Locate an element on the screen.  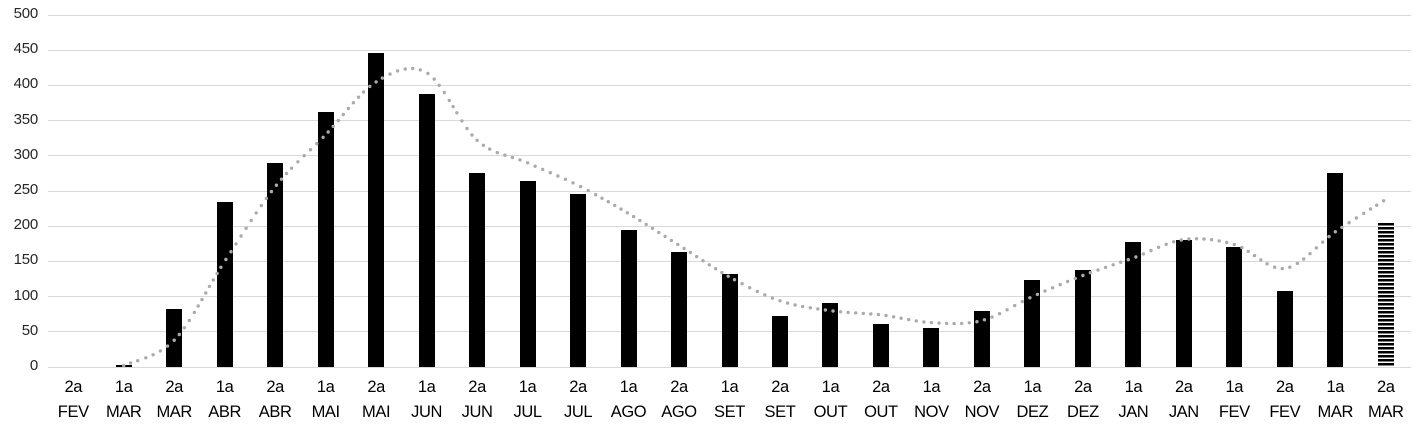
x-tick-label: 2a JUL is located at coordinates (578, 400).